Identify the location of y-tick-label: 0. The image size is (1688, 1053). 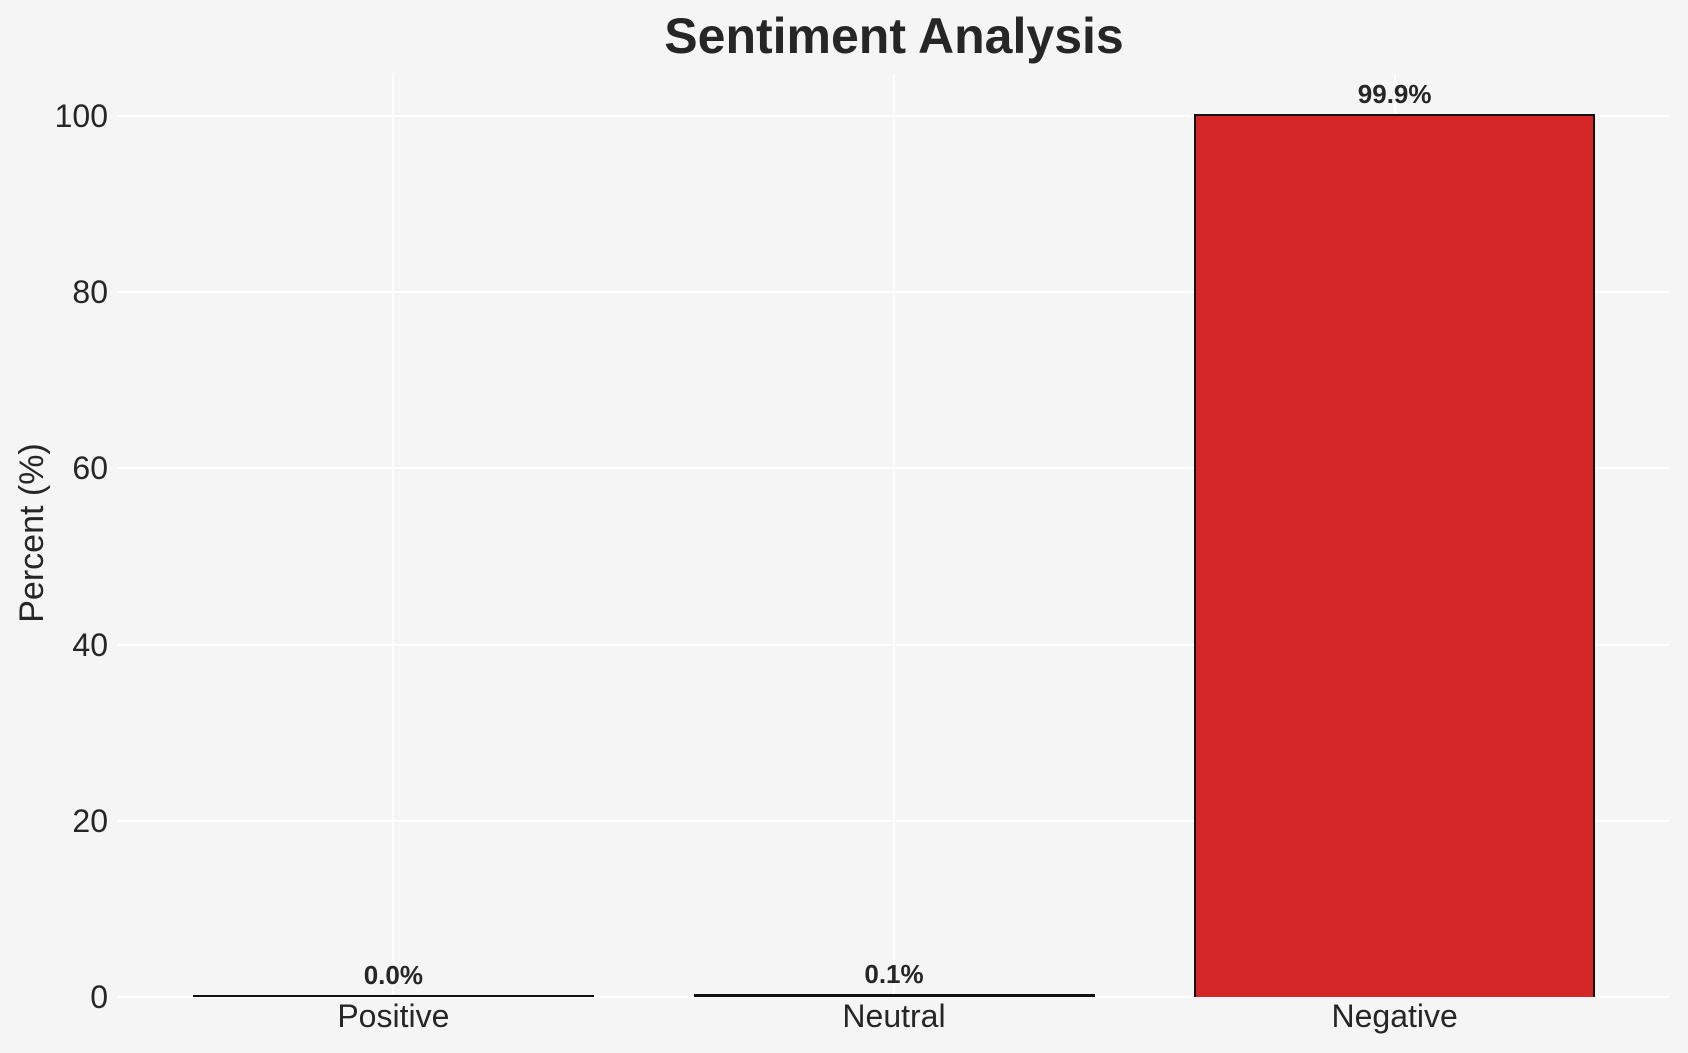
(99, 997).